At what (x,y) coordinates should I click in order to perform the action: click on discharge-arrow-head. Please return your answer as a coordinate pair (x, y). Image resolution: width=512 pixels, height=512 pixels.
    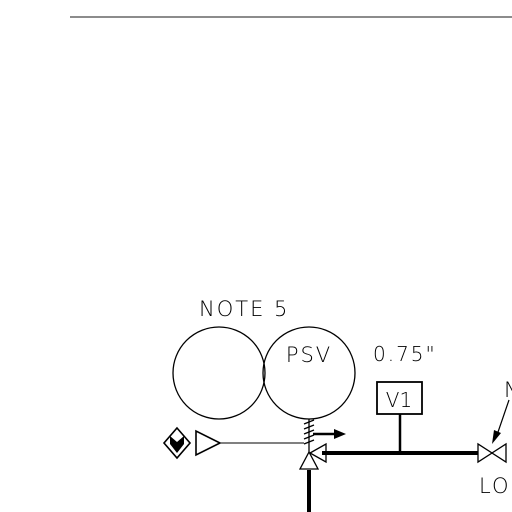
    Looking at the image, I should click on (340, 434).